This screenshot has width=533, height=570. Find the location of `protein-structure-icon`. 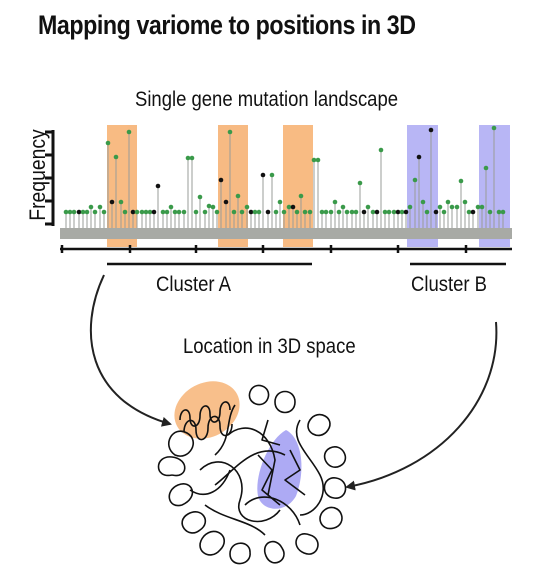

protein-structure-icon is located at coordinates (252, 473).